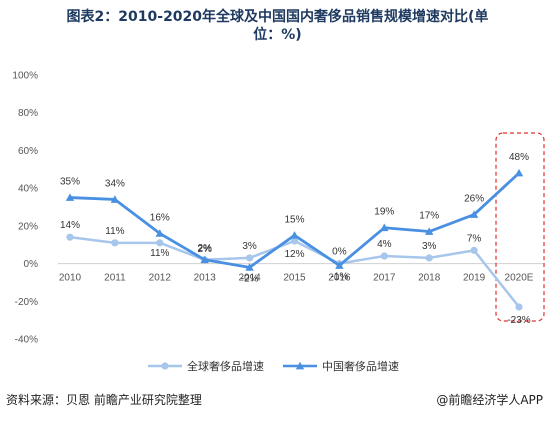 The height and width of the screenshot is (424, 555). Describe the element at coordinates (384, 244) in the screenshot. I see `data-label-global: 4%` at that location.